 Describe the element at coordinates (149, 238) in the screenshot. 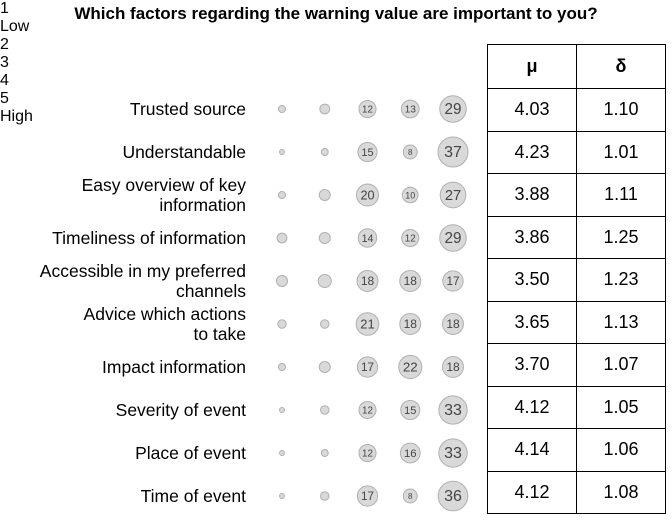

I see `row-label: Timeliness of information` at that location.